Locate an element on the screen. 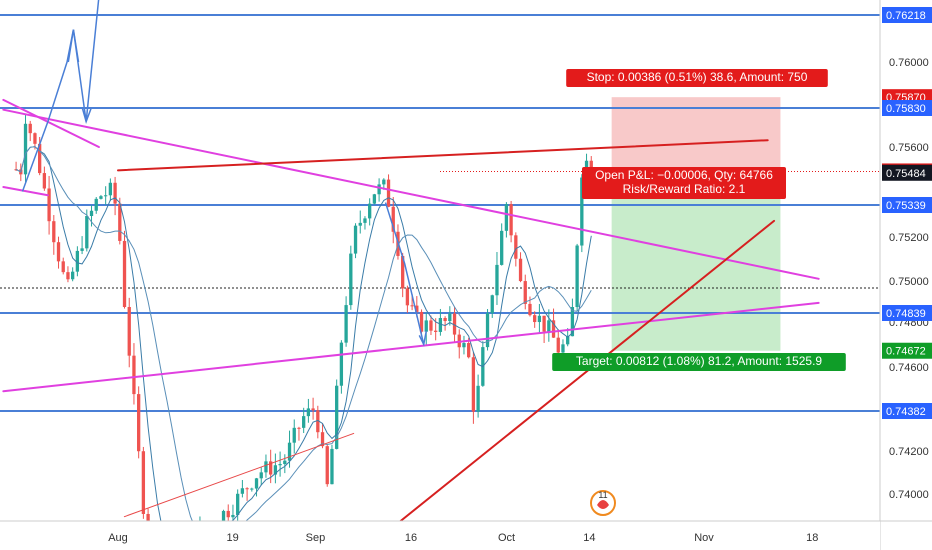  y-tick-label: 0.75200 is located at coordinates (909, 238).